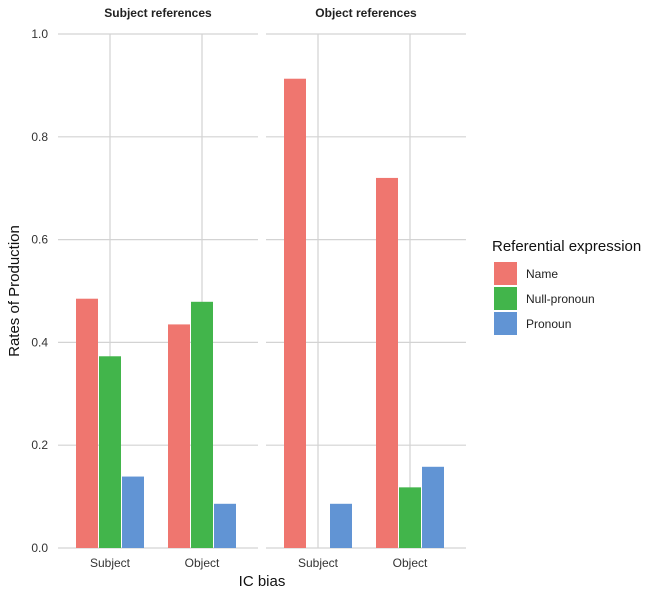 This screenshot has height=597, width=667. Describe the element at coordinates (39, 34) in the screenshot. I see `y-tick-label: 1.0` at that location.